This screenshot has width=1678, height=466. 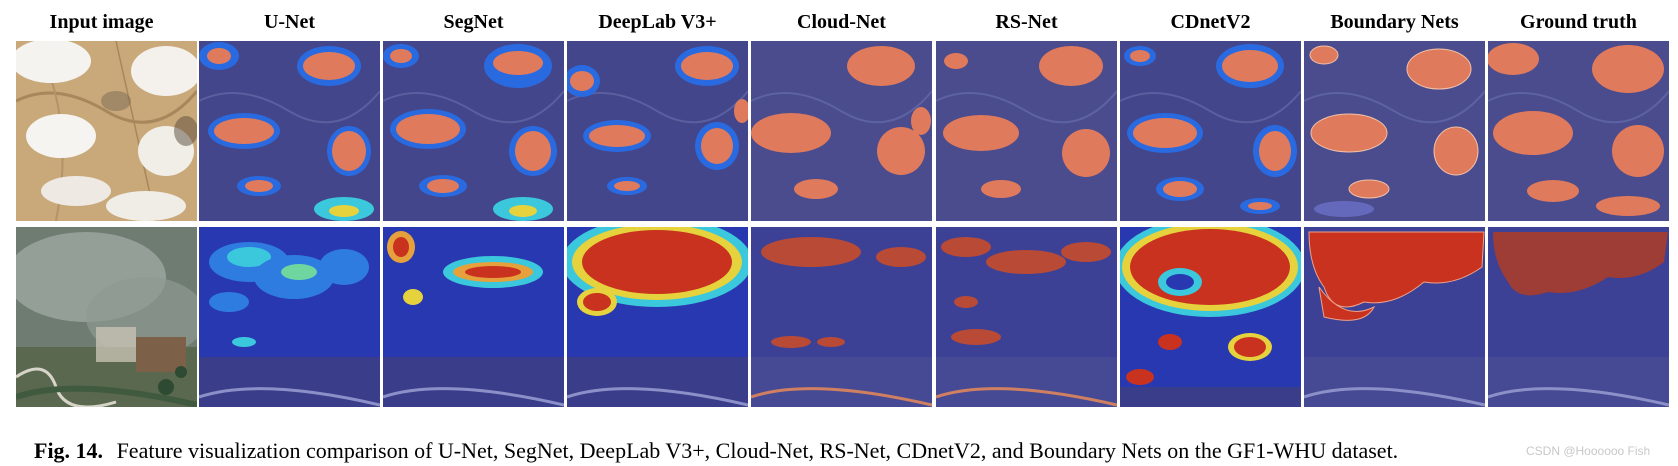 What do you see at coordinates (1588, 451) in the screenshot?
I see `watermark: CSDN @Hoooooo Fish` at bounding box center [1588, 451].